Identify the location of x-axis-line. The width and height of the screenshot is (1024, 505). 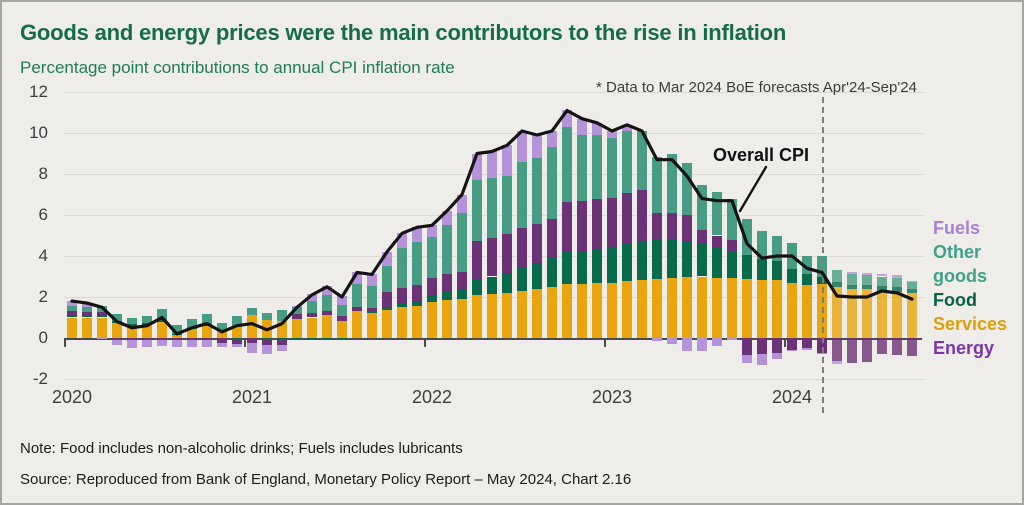
(493, 339).